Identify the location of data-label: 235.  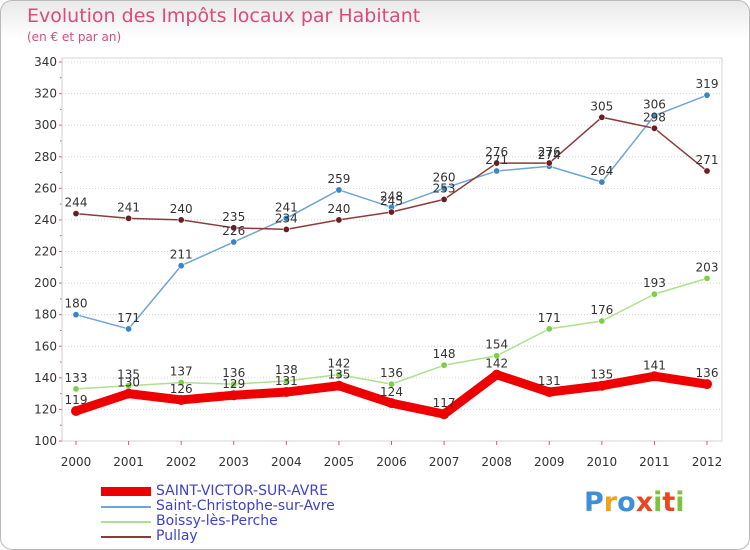
(233, 217).